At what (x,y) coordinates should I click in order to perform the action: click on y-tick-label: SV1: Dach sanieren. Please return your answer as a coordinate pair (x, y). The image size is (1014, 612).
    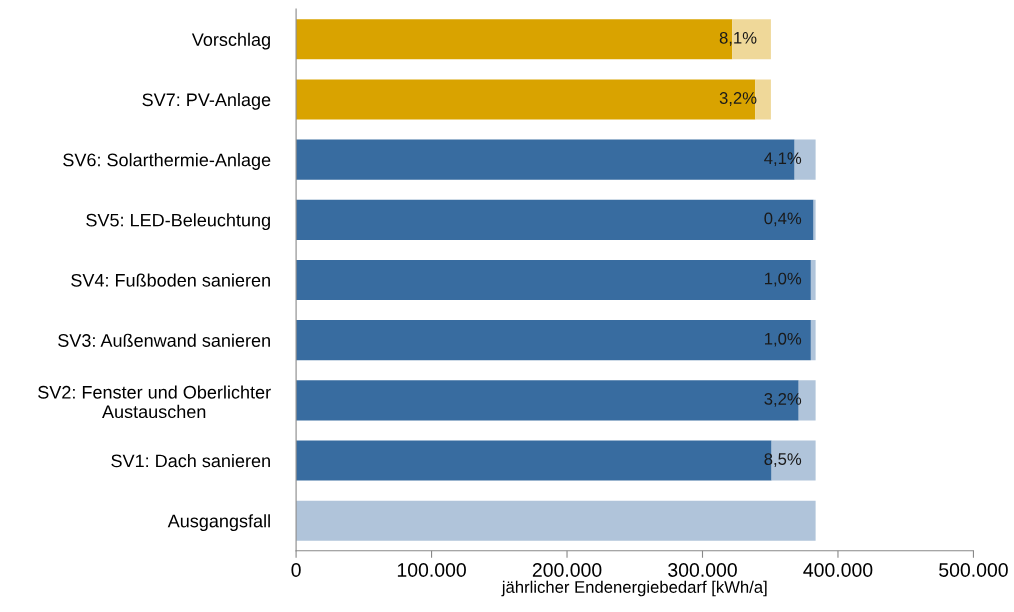
    Looking at the image, I should click on (190, 460).